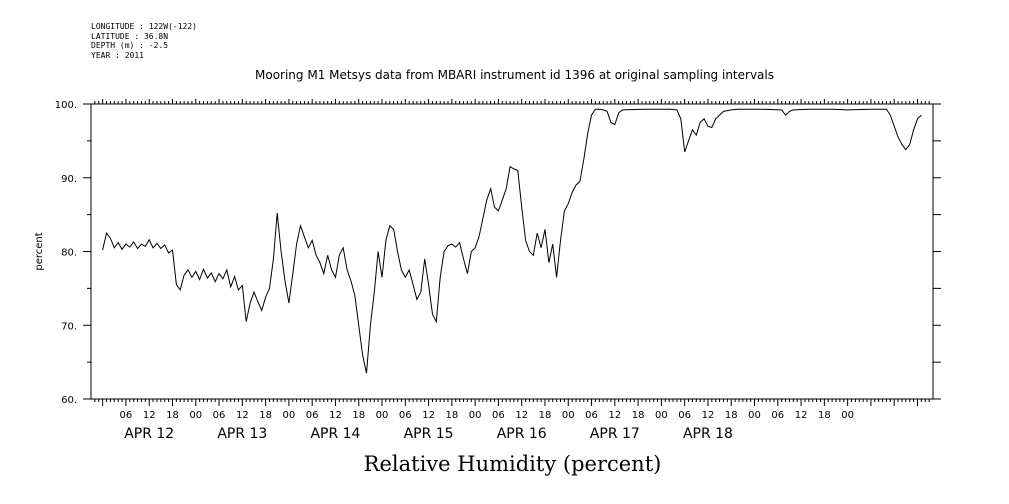 Image resolution: width=1009 pixels, height=504 pixels. What do you see at coordinates (149, 434) in the screenshot?
I see `x-day-label: APR 12` at bounding box center [149, 434].